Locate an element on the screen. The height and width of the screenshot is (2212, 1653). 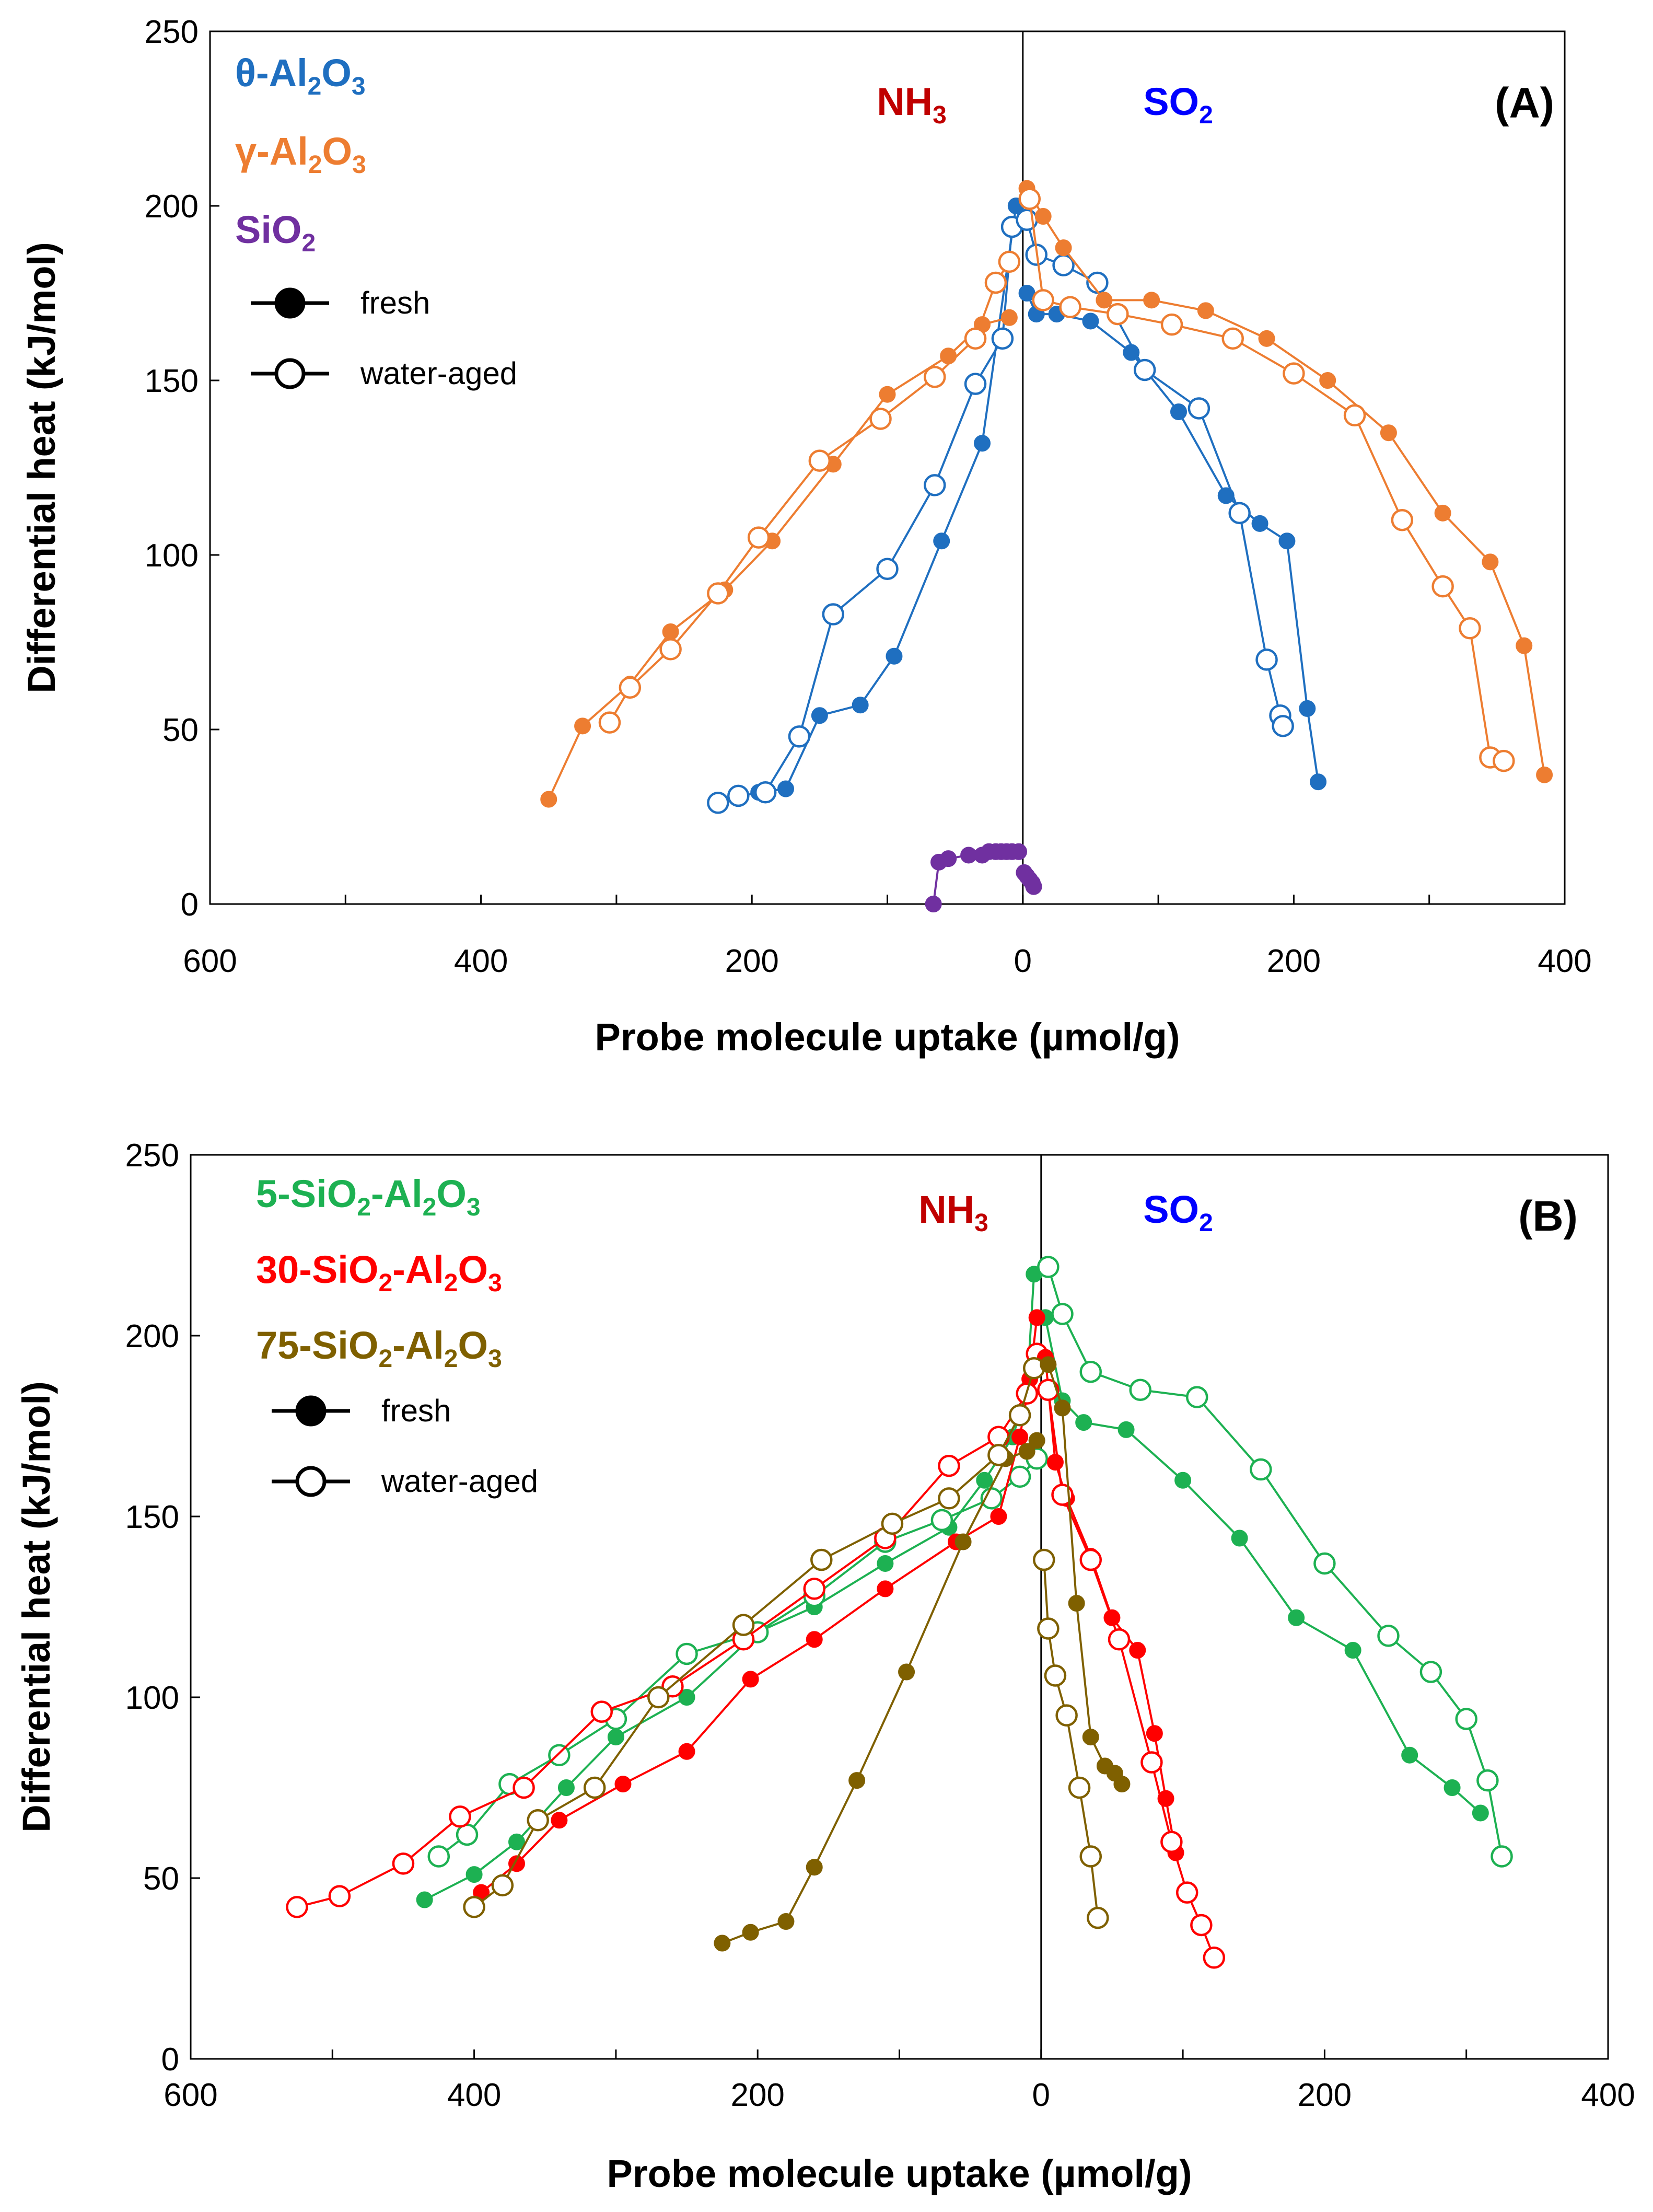
data-point-75-sio2-al2o3-nh3-fresh is located at coordinates (750, 1933).